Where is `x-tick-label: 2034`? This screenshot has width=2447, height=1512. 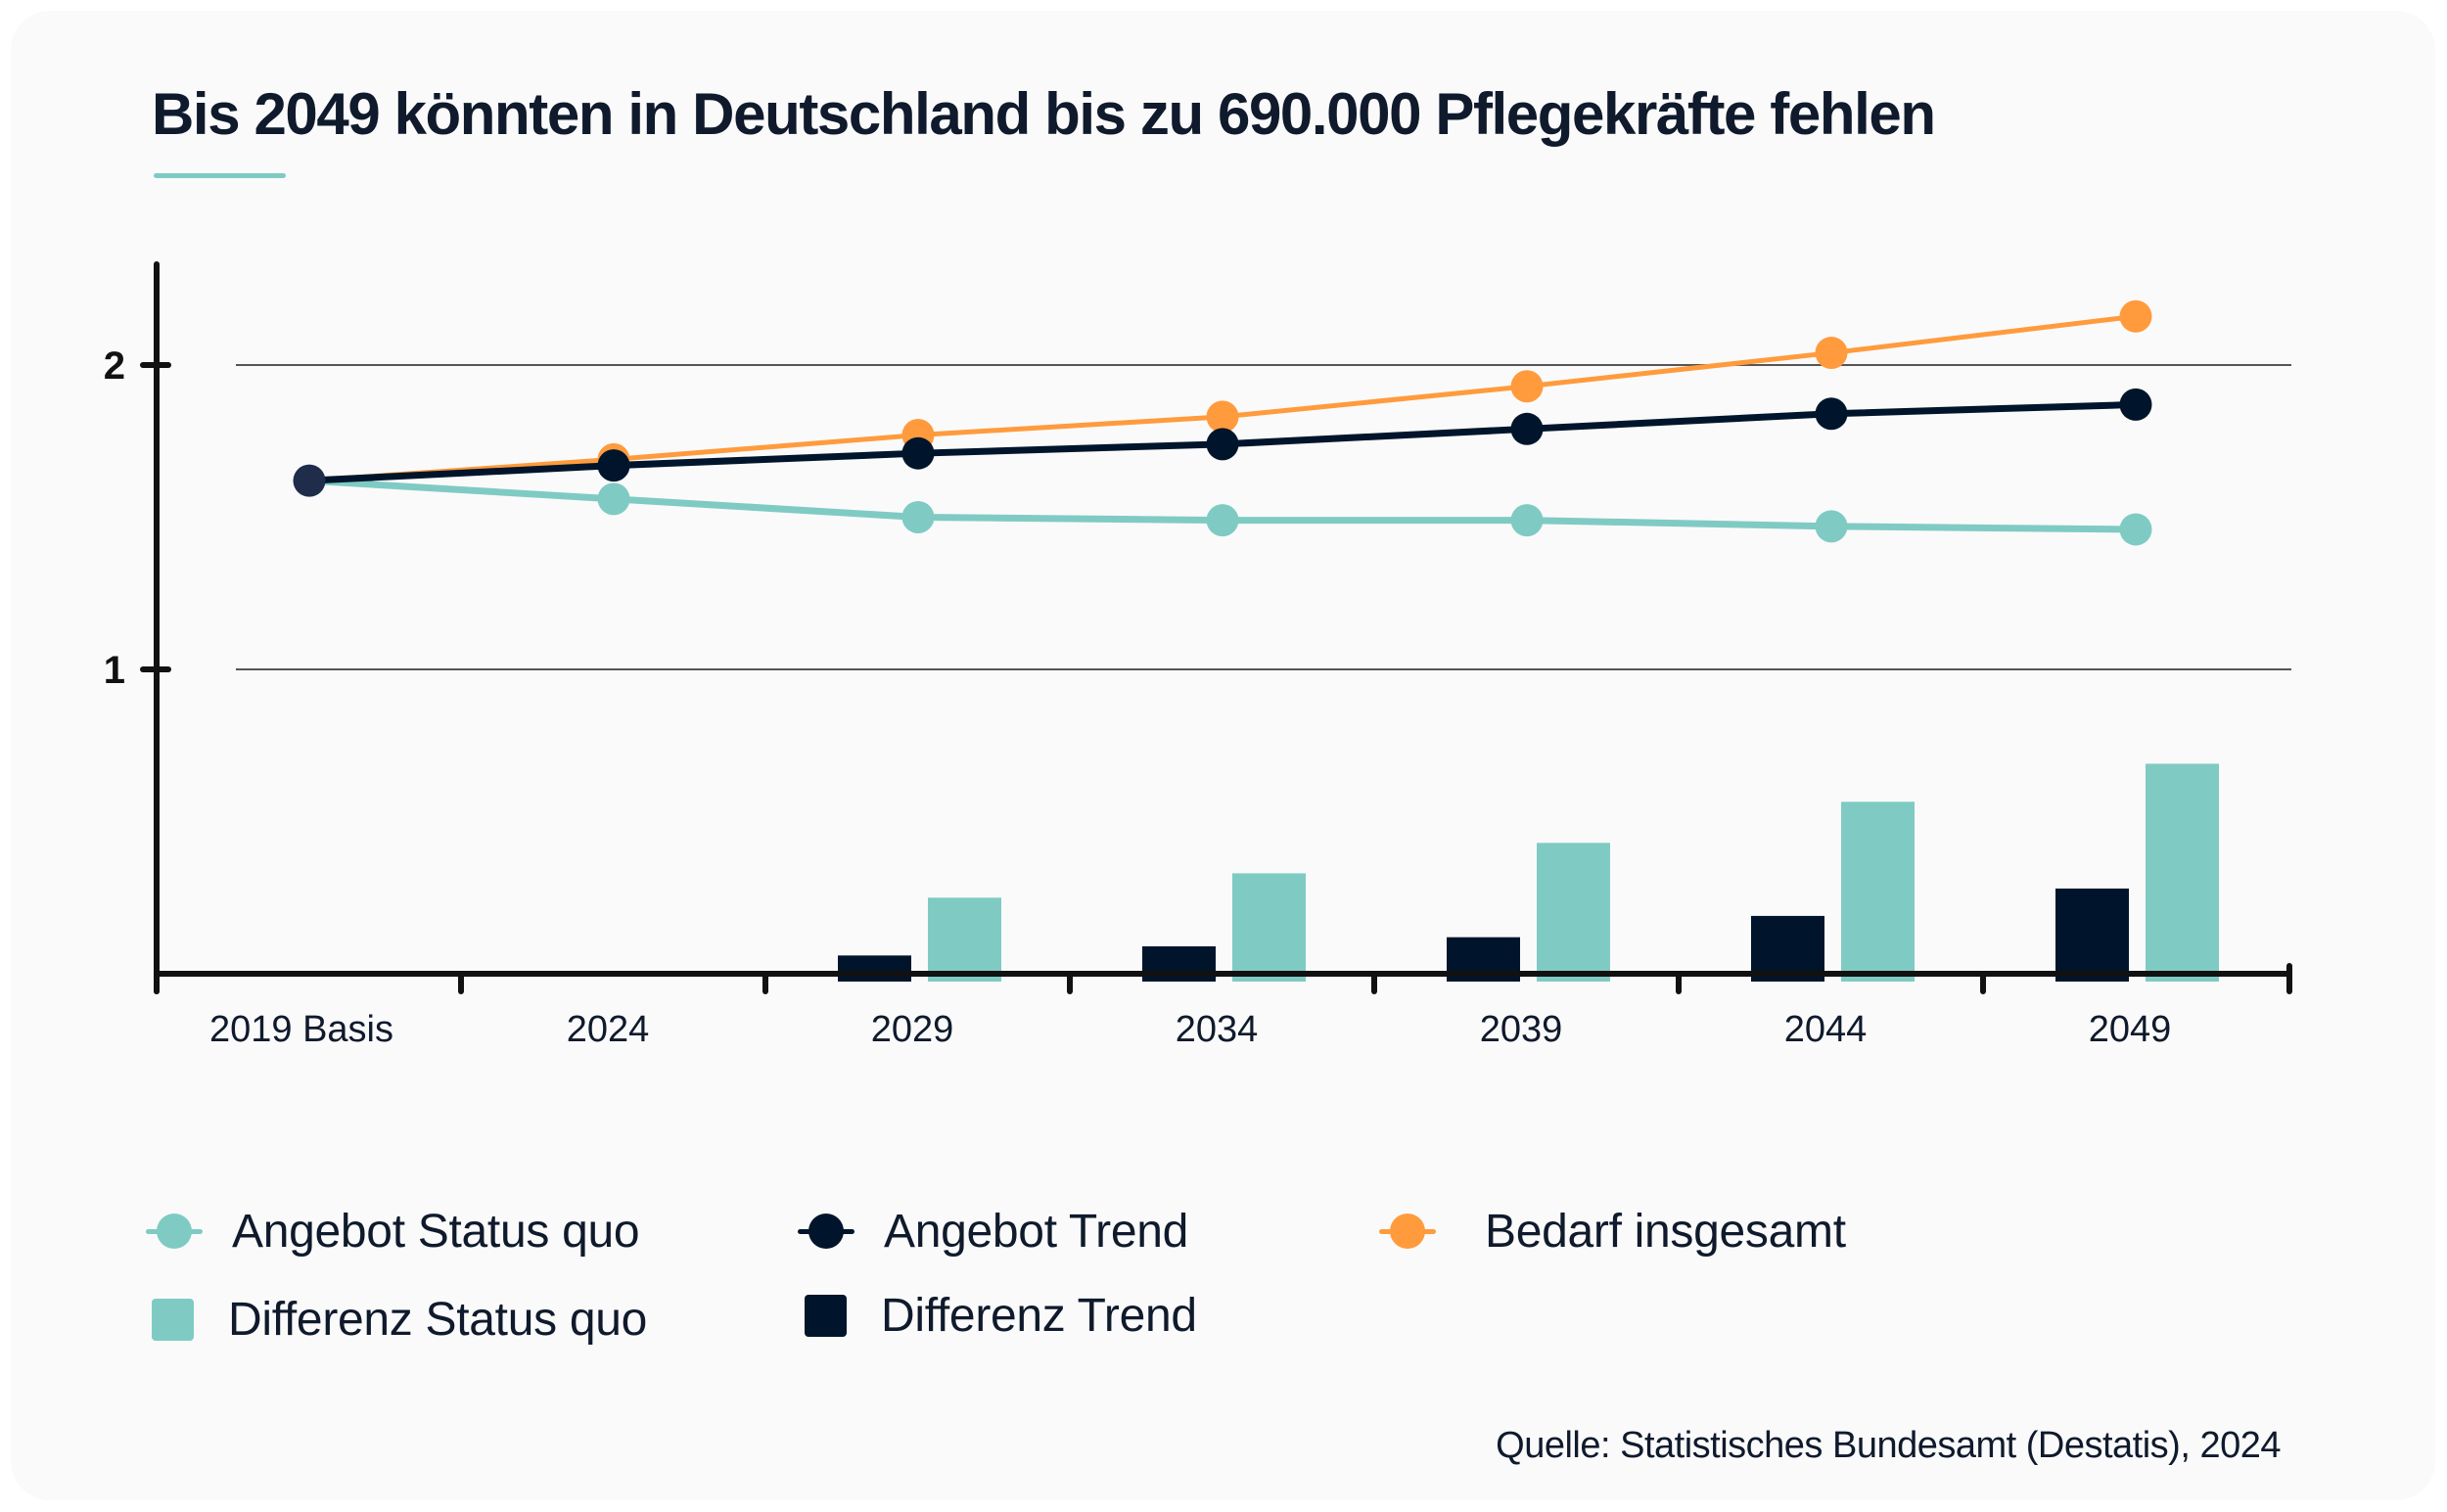 x-tick-label: 2034 is located at coordinates (1218, 1029).